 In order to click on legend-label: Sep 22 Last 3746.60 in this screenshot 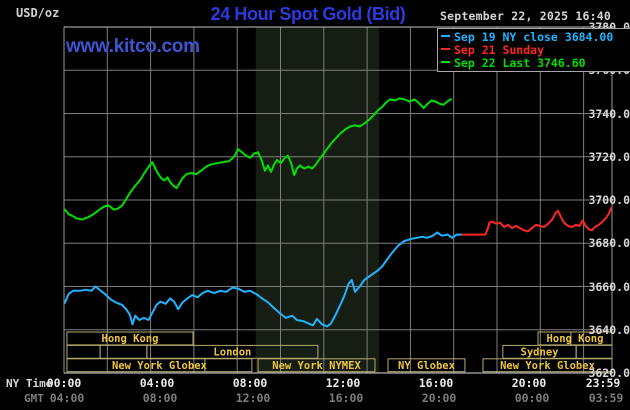, I will do `click(520, 63)`.